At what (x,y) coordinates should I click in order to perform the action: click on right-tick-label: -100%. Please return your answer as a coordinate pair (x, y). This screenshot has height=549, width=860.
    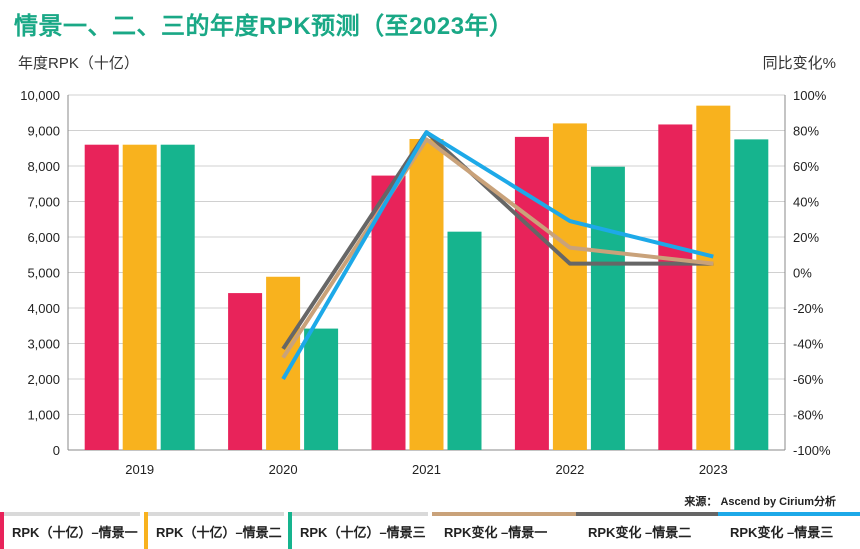
    Looking at the image, I should click on (812, 450).